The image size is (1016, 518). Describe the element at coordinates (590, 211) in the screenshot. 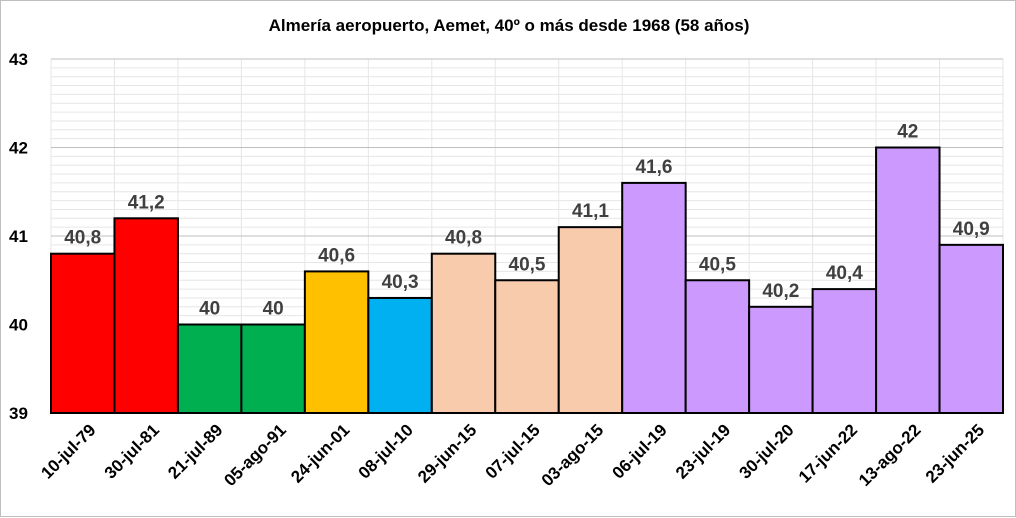

I see `data-label: 41,1` at that location.